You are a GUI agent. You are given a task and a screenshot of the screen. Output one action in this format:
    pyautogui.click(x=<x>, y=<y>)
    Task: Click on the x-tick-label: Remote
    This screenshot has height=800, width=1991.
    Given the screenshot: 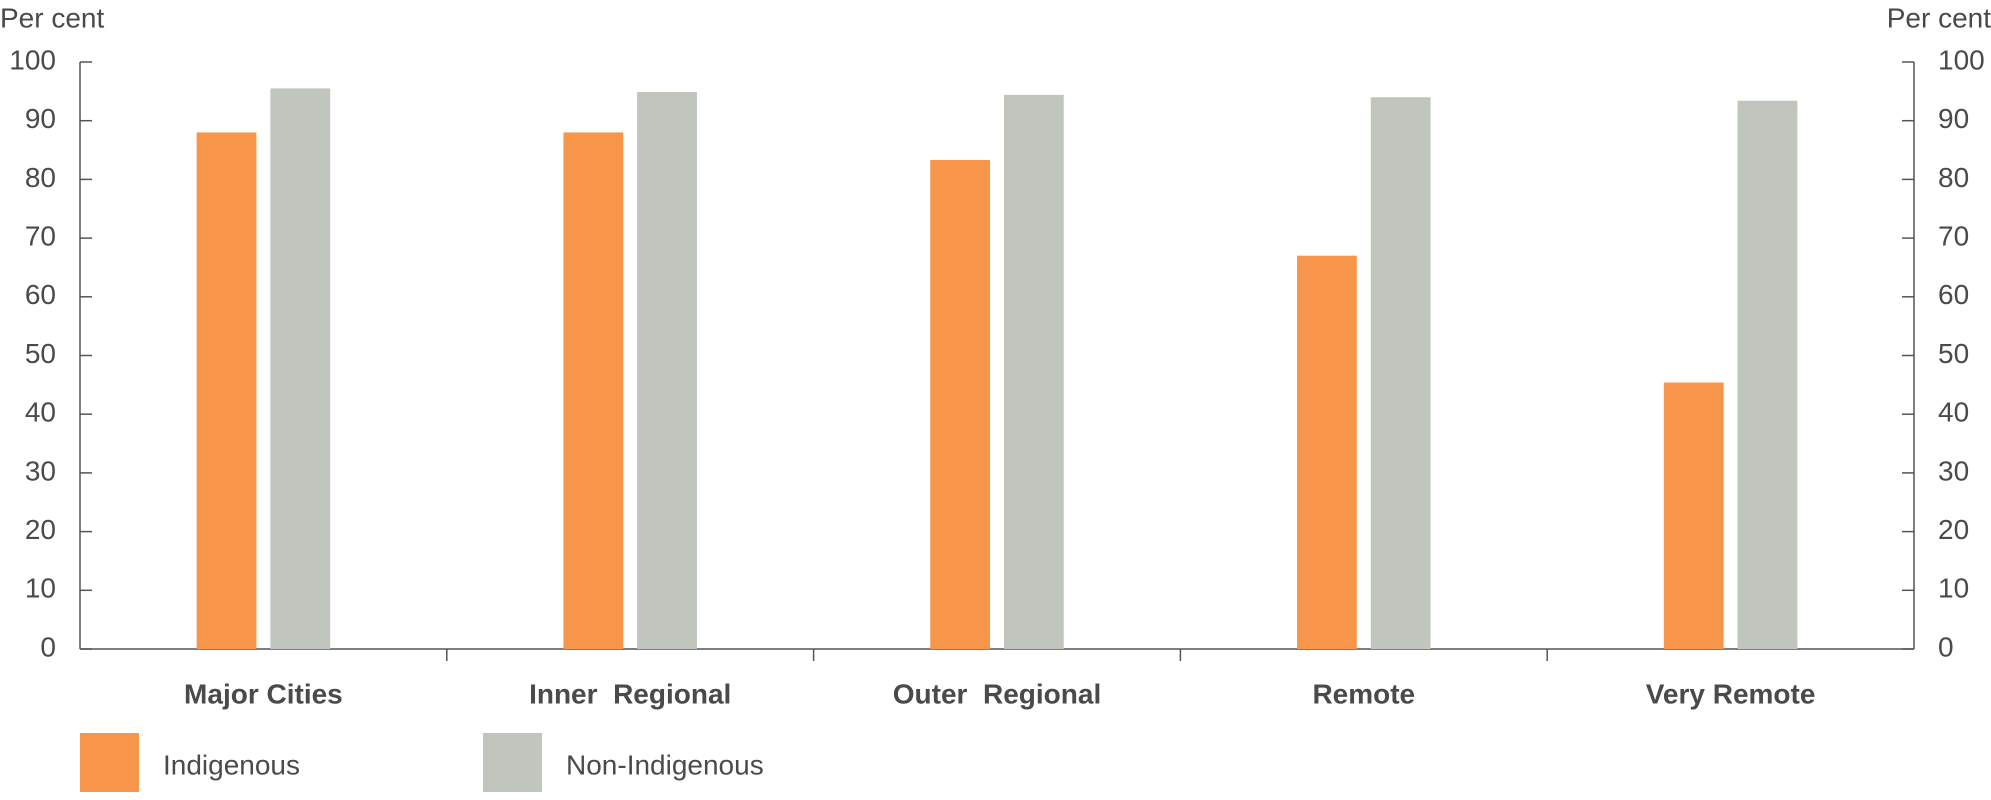 What is the action you would take?
    pyautogui.click(x=1363, y=693)
    